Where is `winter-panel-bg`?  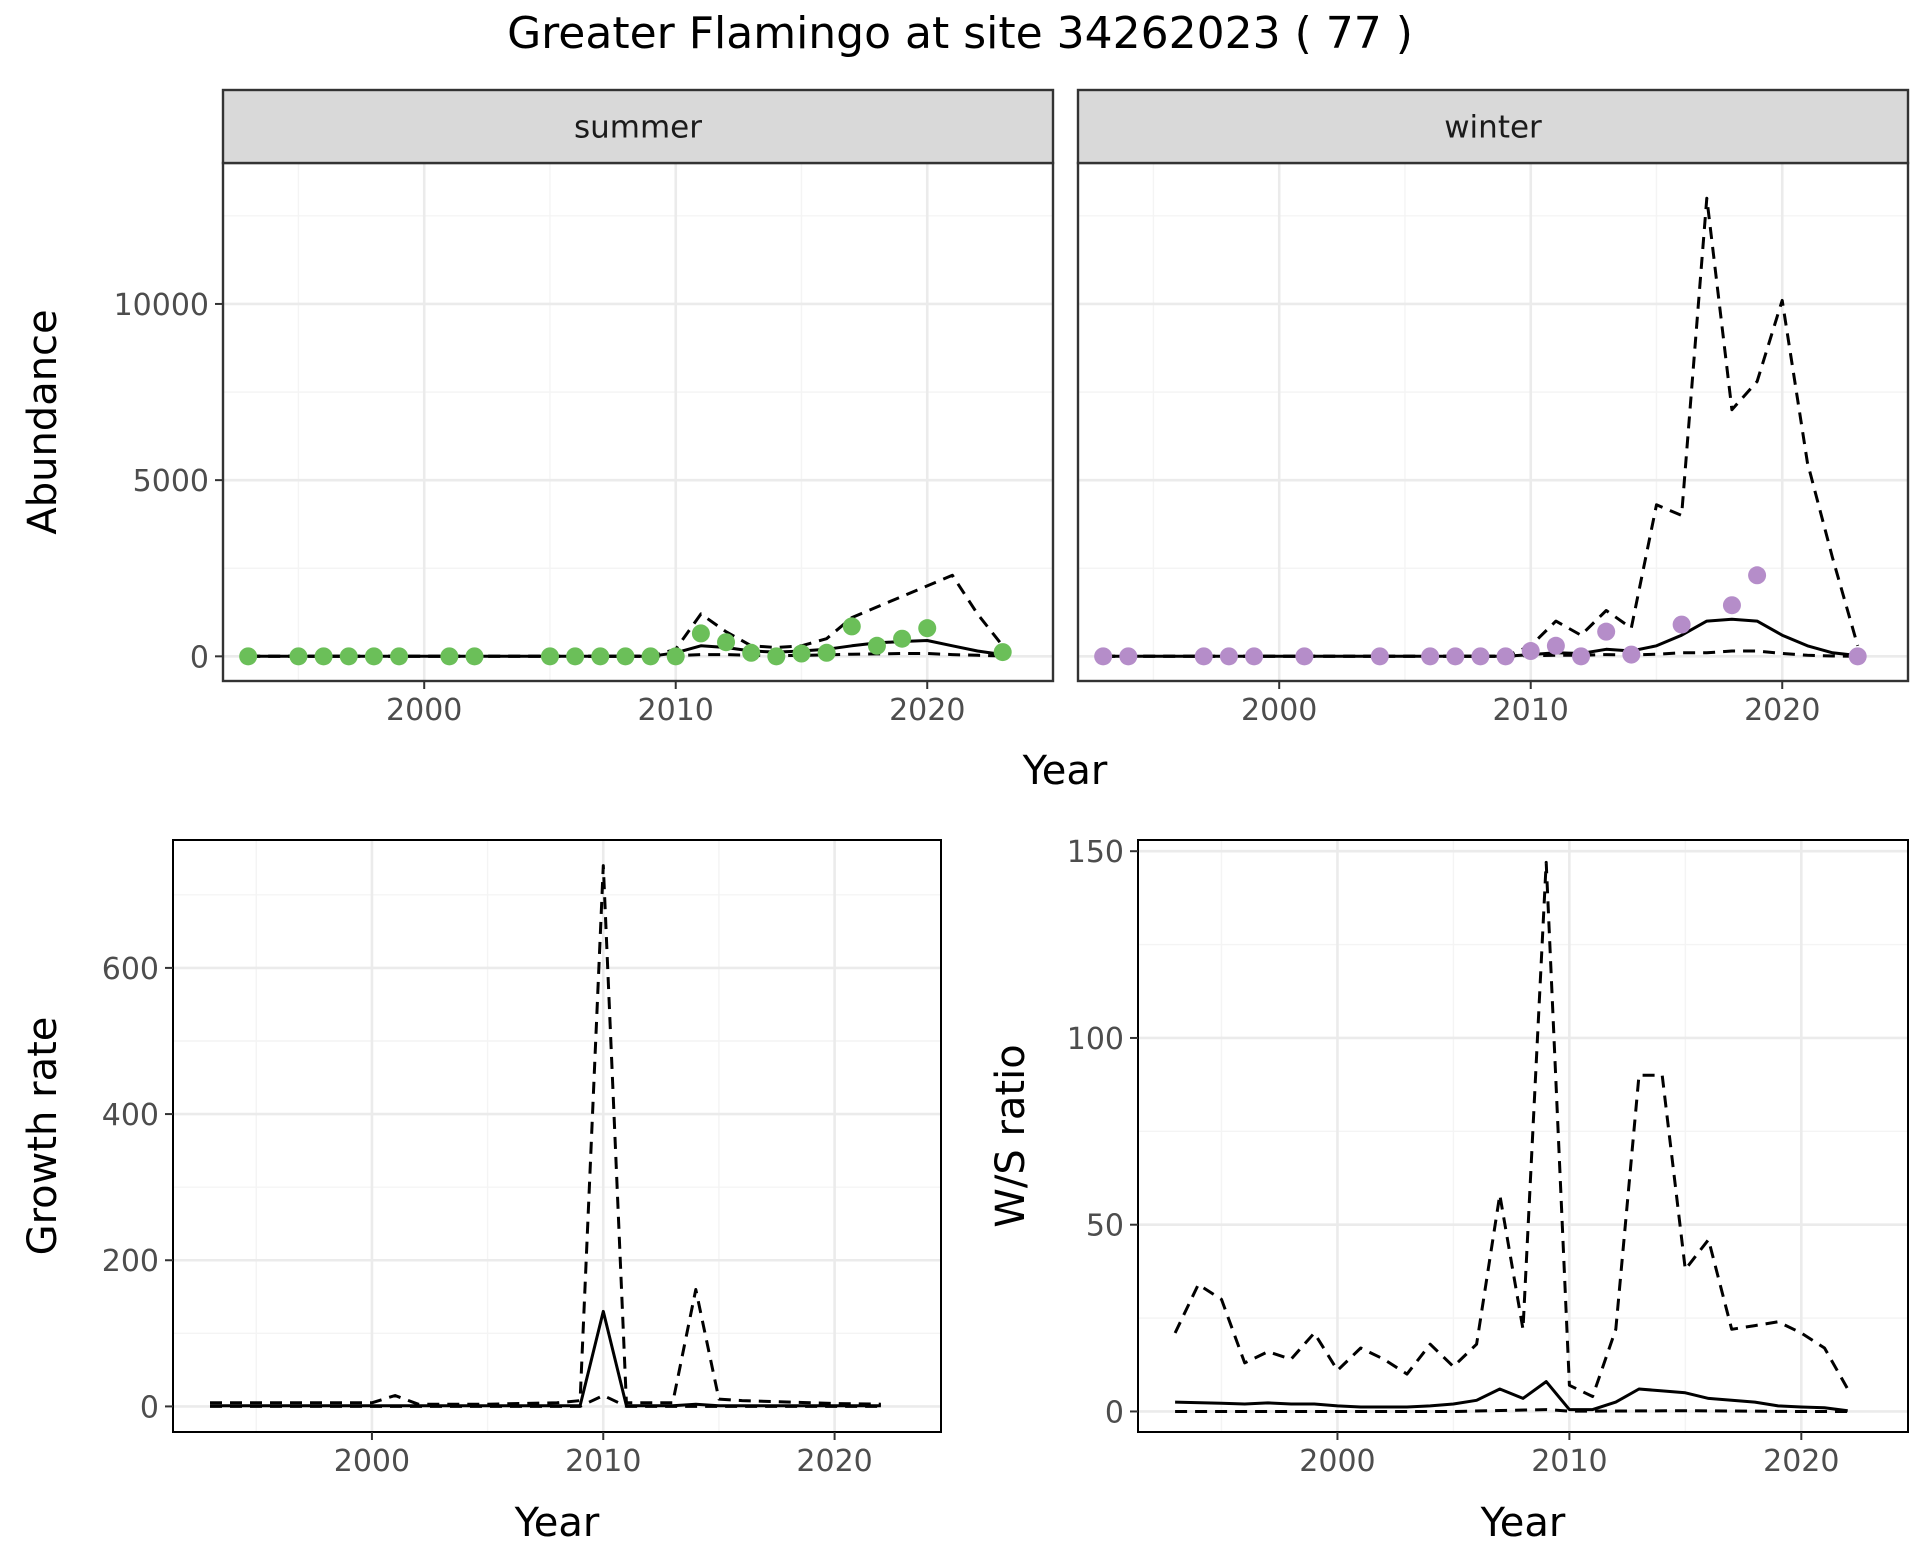
winter-panel-bg is located at coordinates (1493, 422).